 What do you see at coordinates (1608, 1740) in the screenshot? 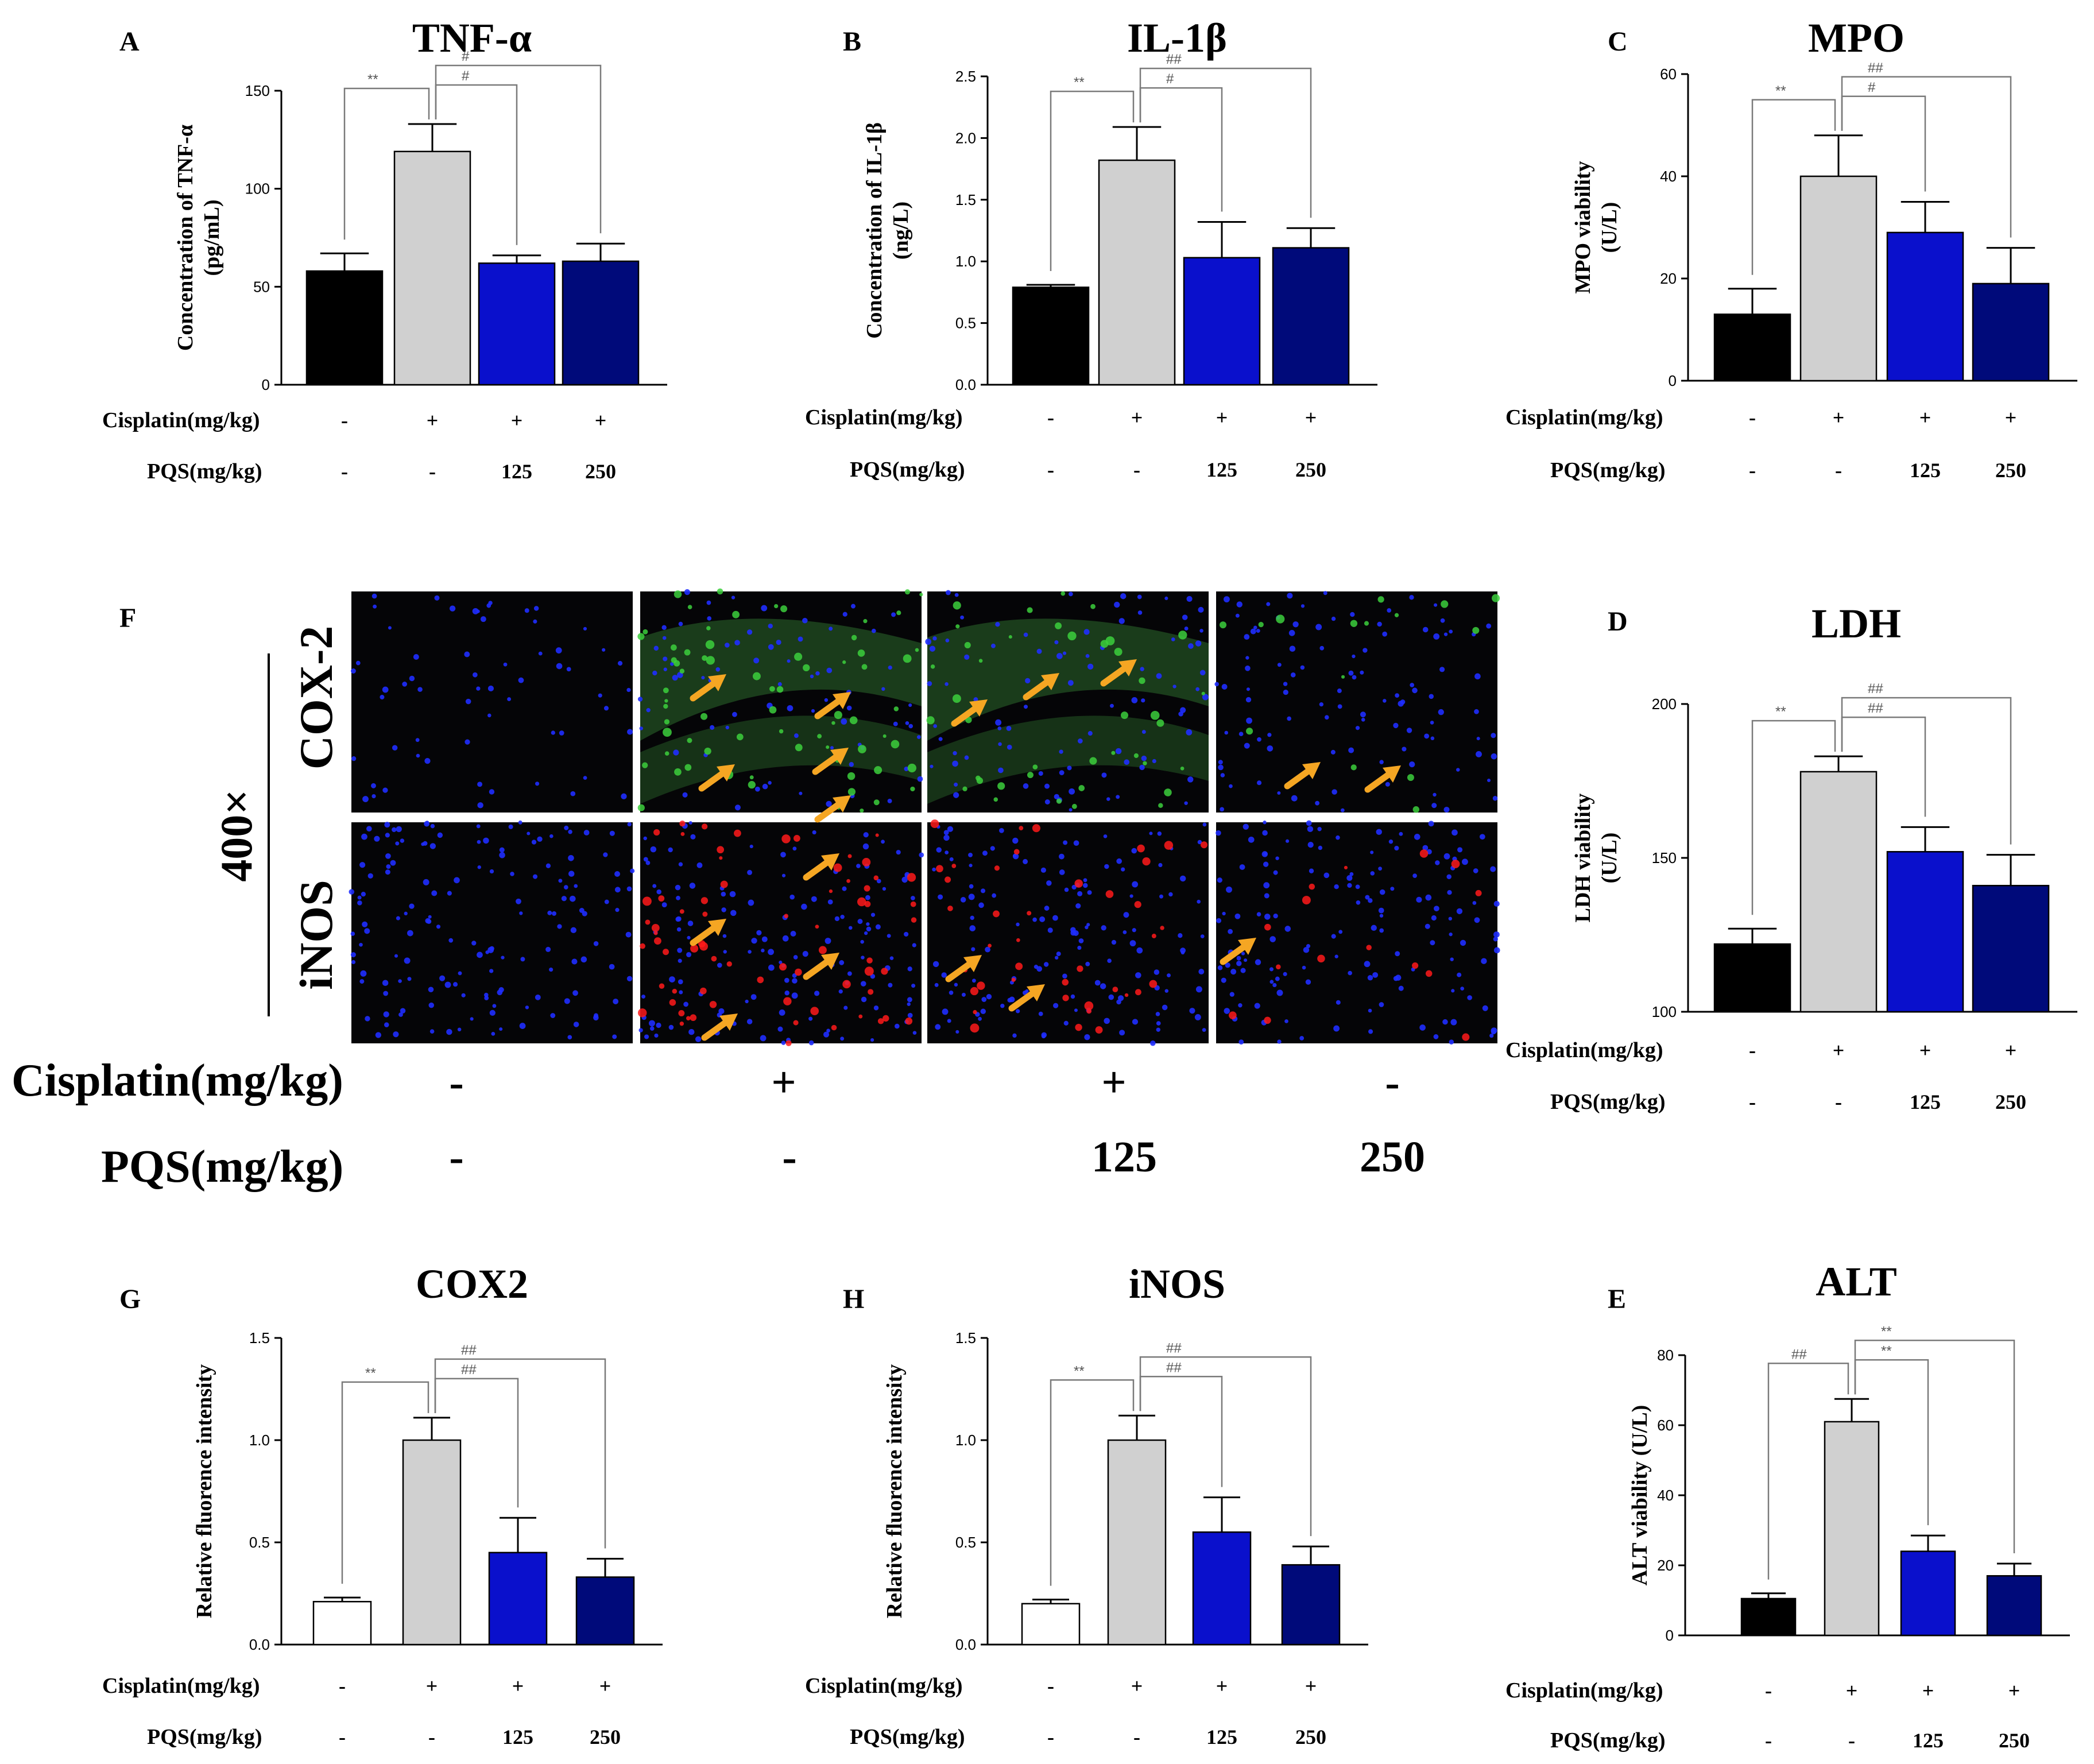
I see `pqs-row-label: PQS(mg/kg)` at bounding box center [1608, 1740].